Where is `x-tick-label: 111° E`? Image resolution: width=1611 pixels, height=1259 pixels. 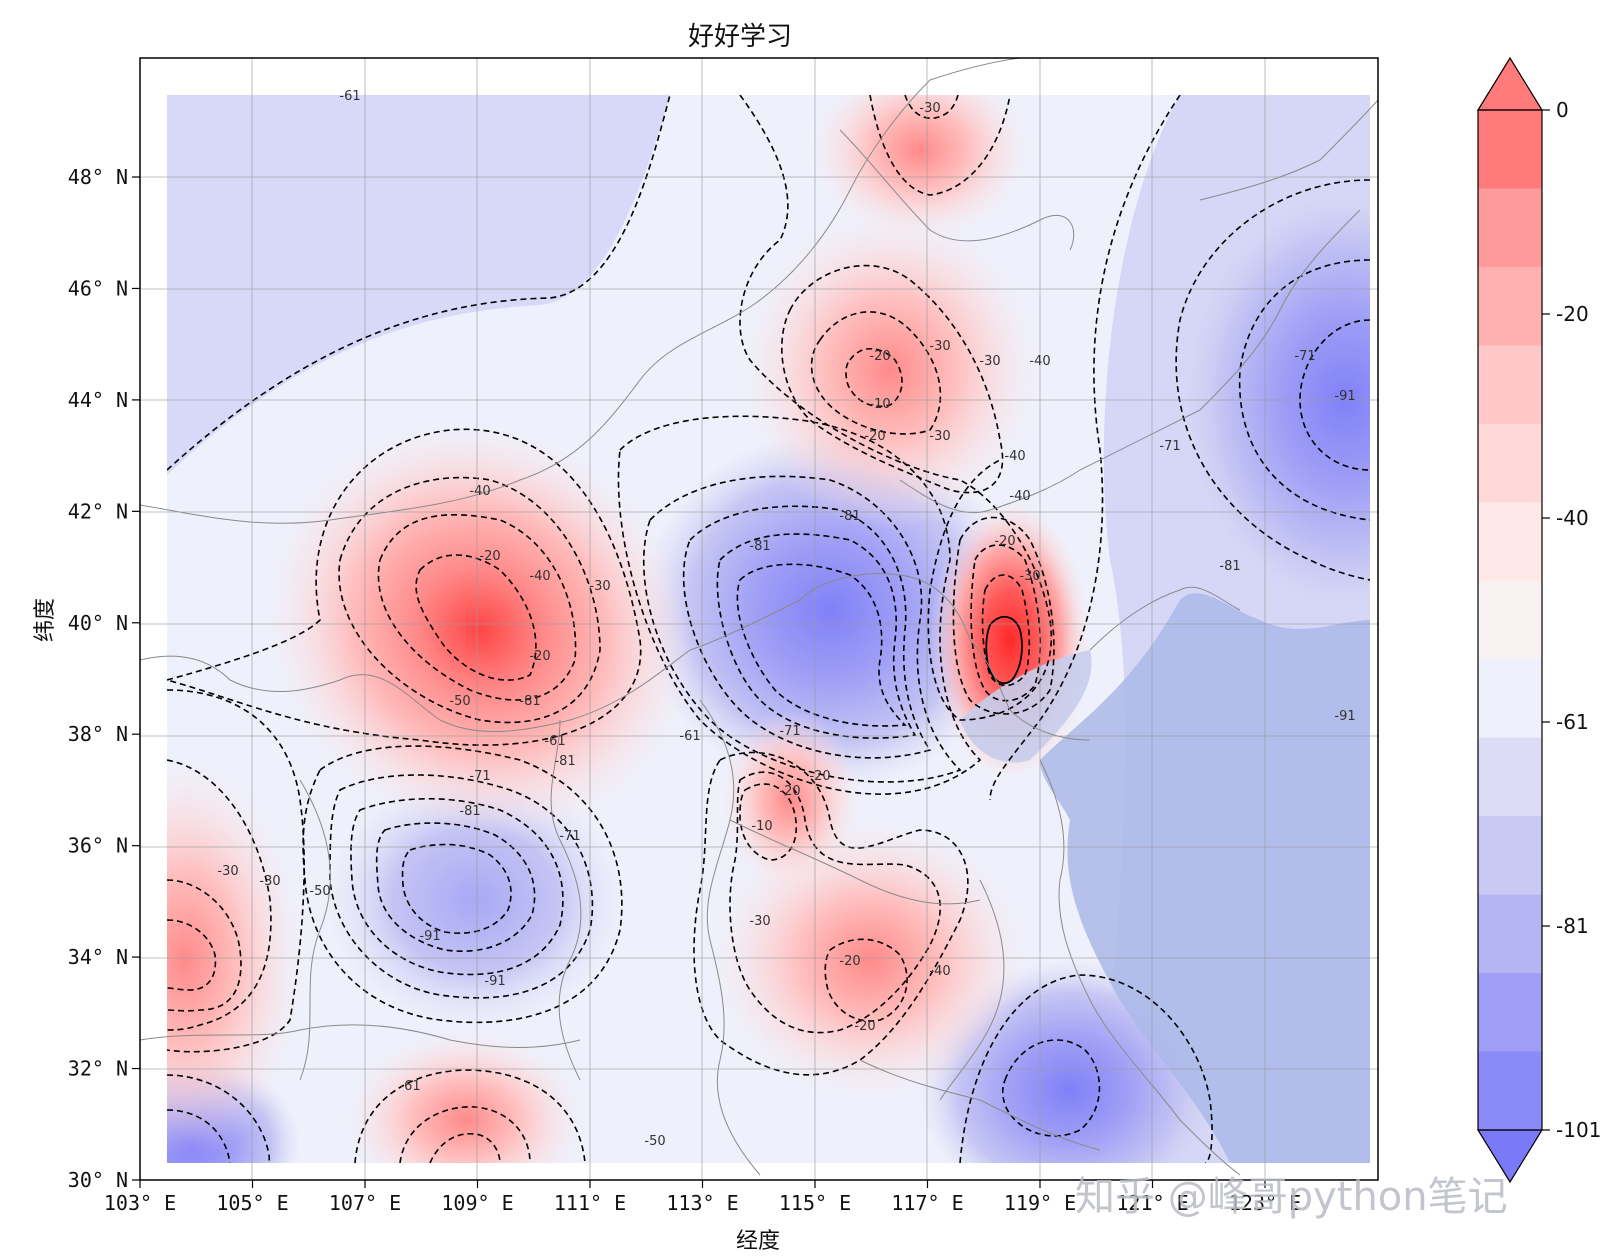 x-tick-label: 111° E is located at coordinates (590, 1203).